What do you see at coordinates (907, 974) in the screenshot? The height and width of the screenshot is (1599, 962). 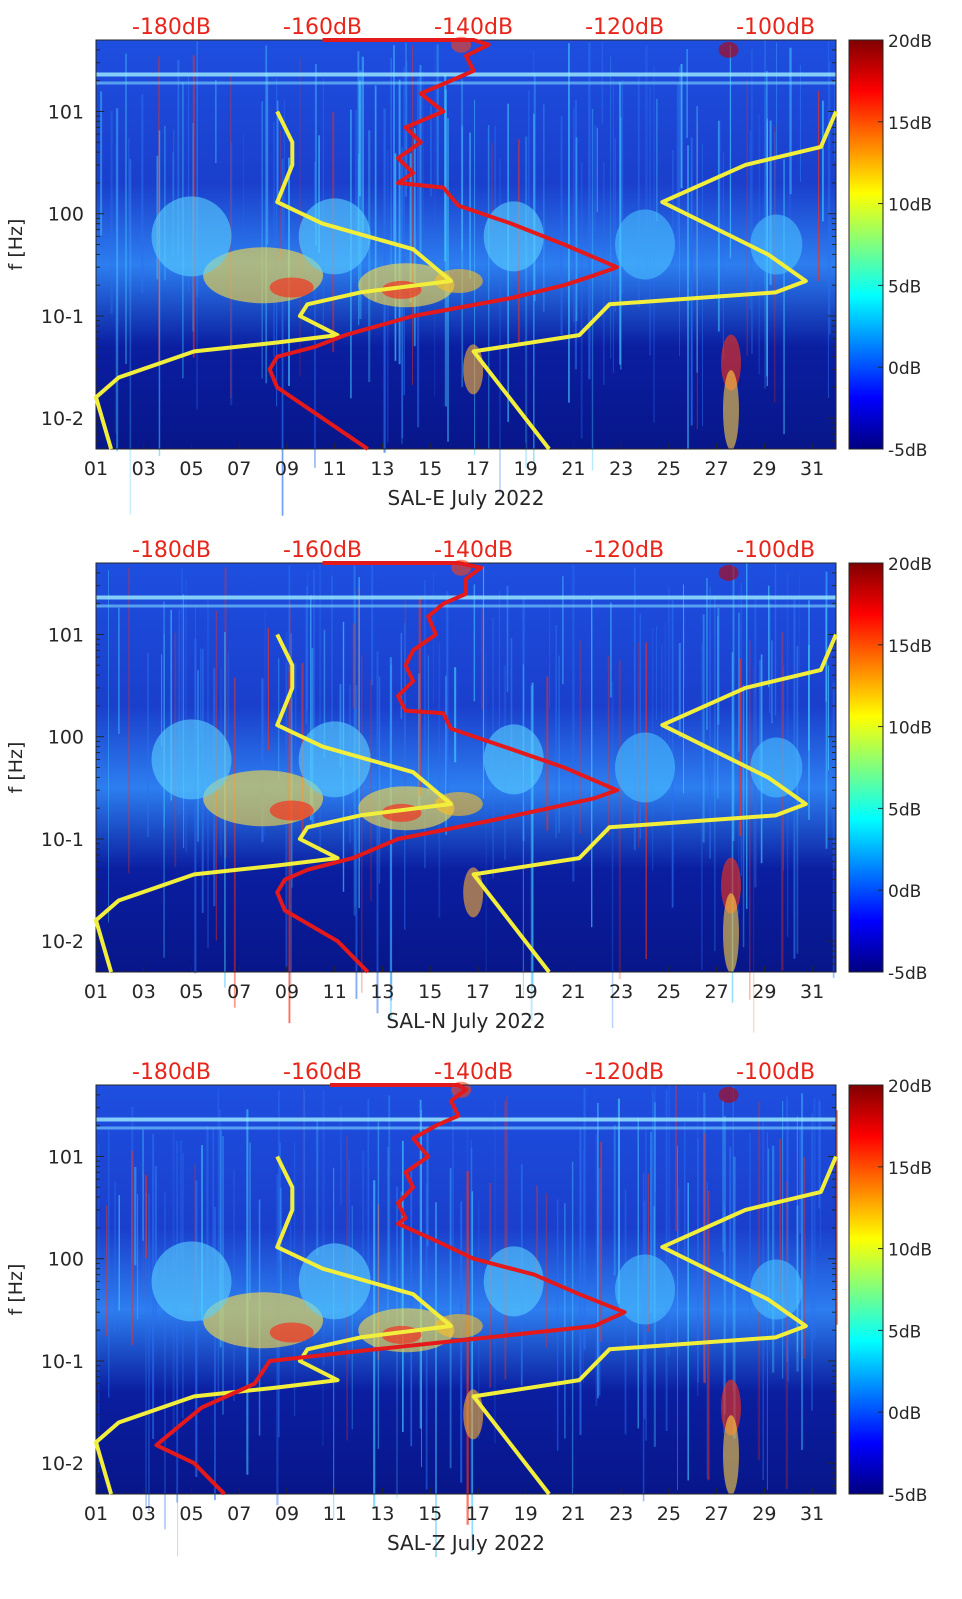 I see `colorbar-tick-label: -5dB` at bounding box center [907, 974].